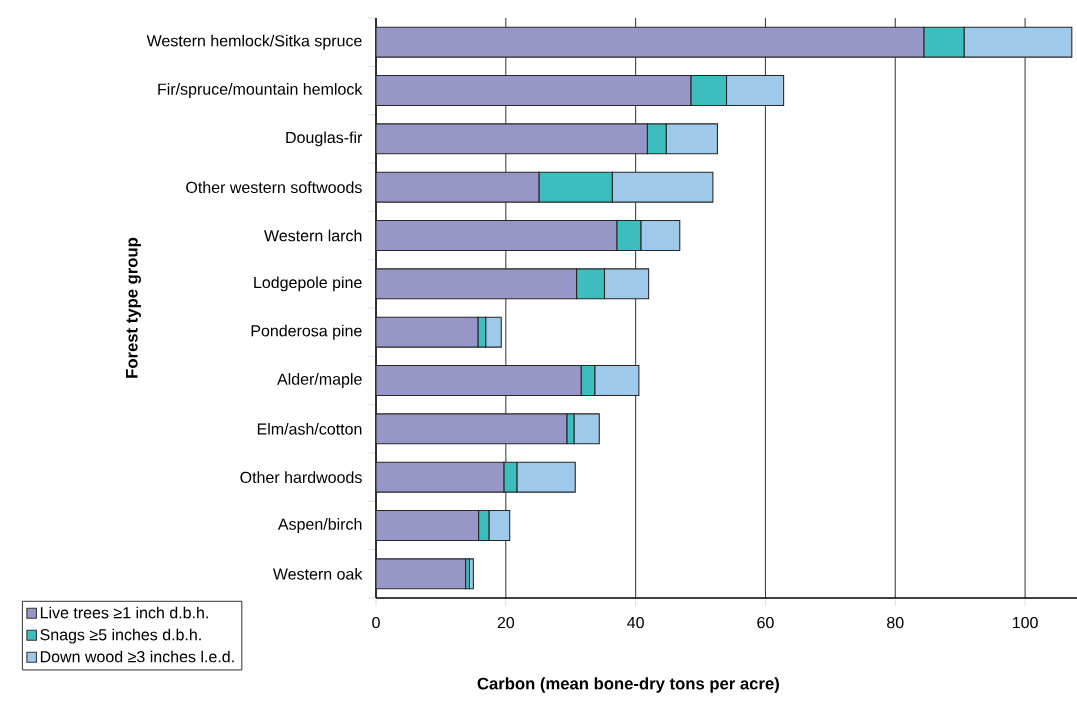  What do you see at coordinates (309, 428) in the screenshot?
I see `y-tick-label: Elm/ash/cotton` at bounding box center [309, 428].